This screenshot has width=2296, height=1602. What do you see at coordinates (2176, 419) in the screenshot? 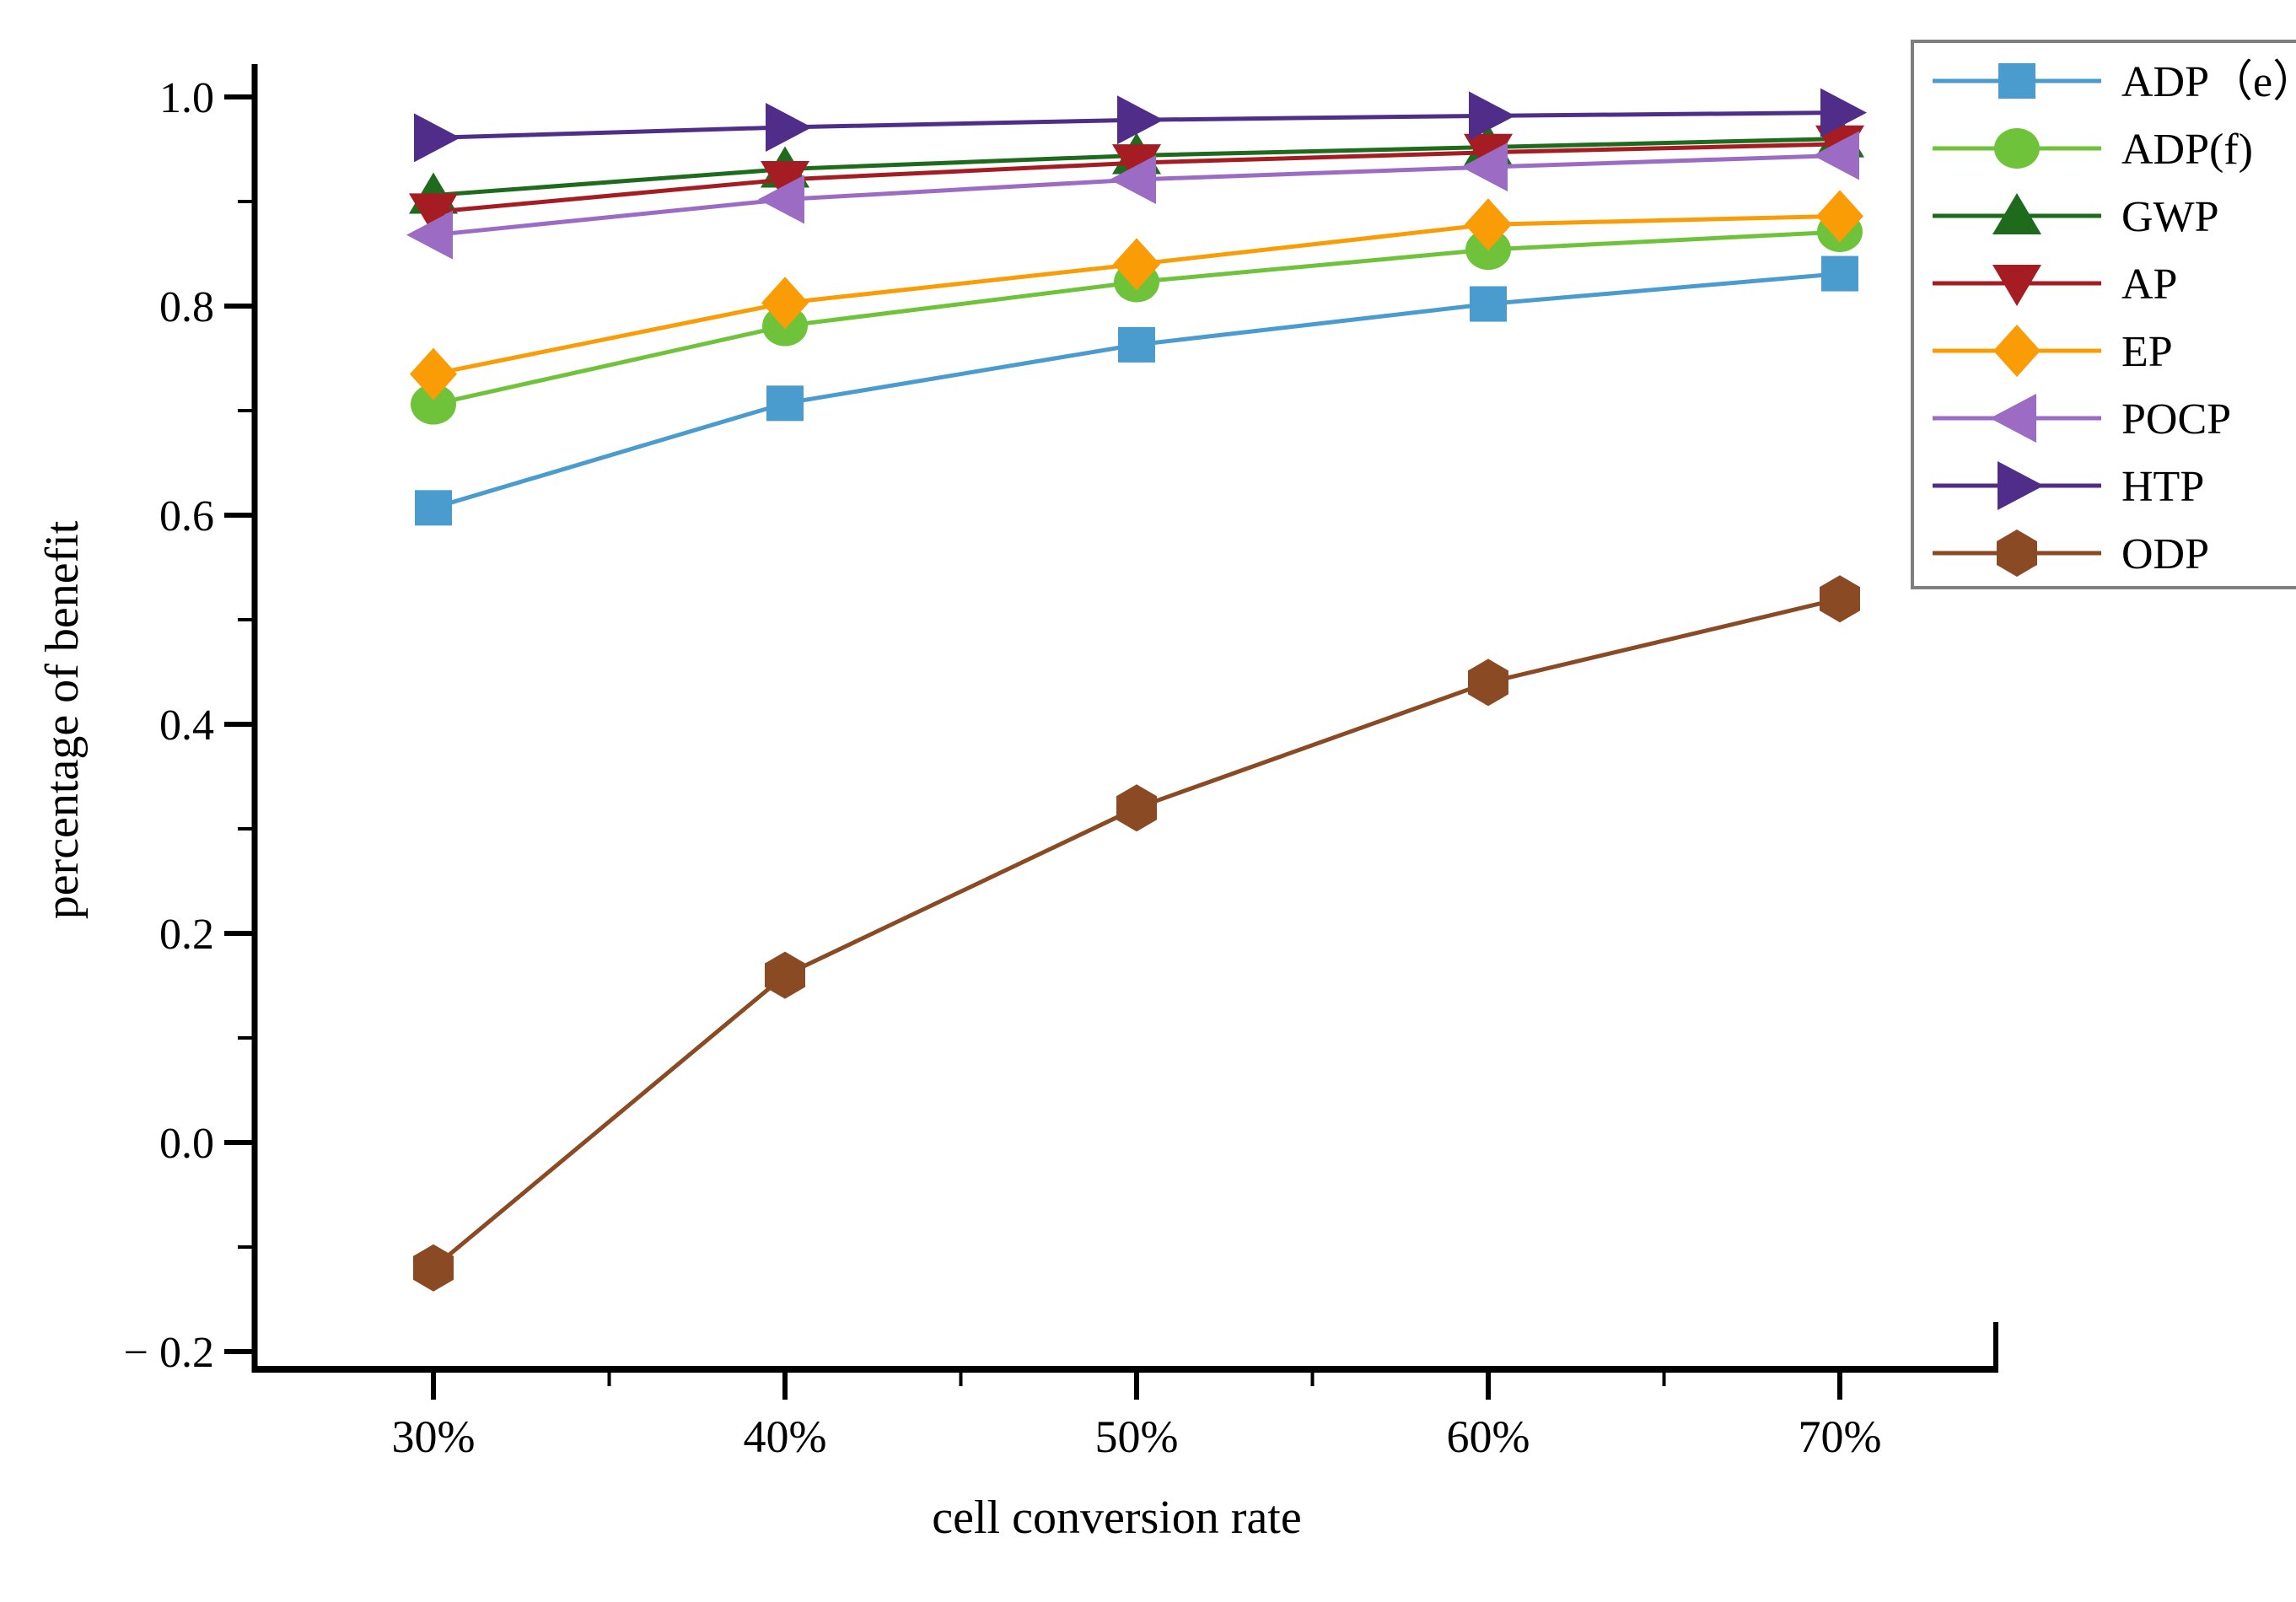
I see `legend-label: POCP` at bounding box center [2176, 419].